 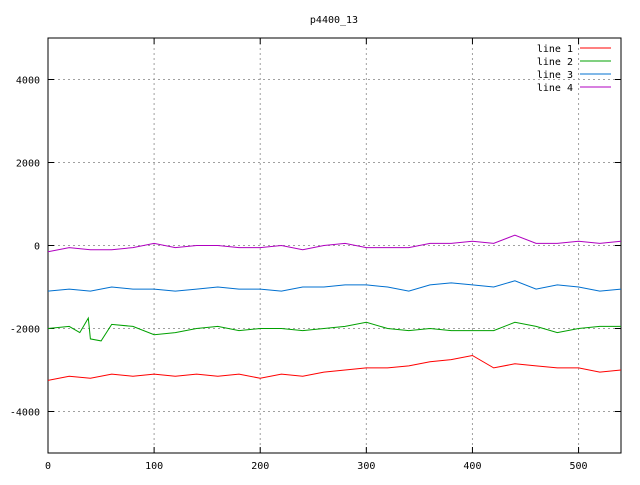 I want to click on x-tick-label-2: 200, so click(x=260, y=466).